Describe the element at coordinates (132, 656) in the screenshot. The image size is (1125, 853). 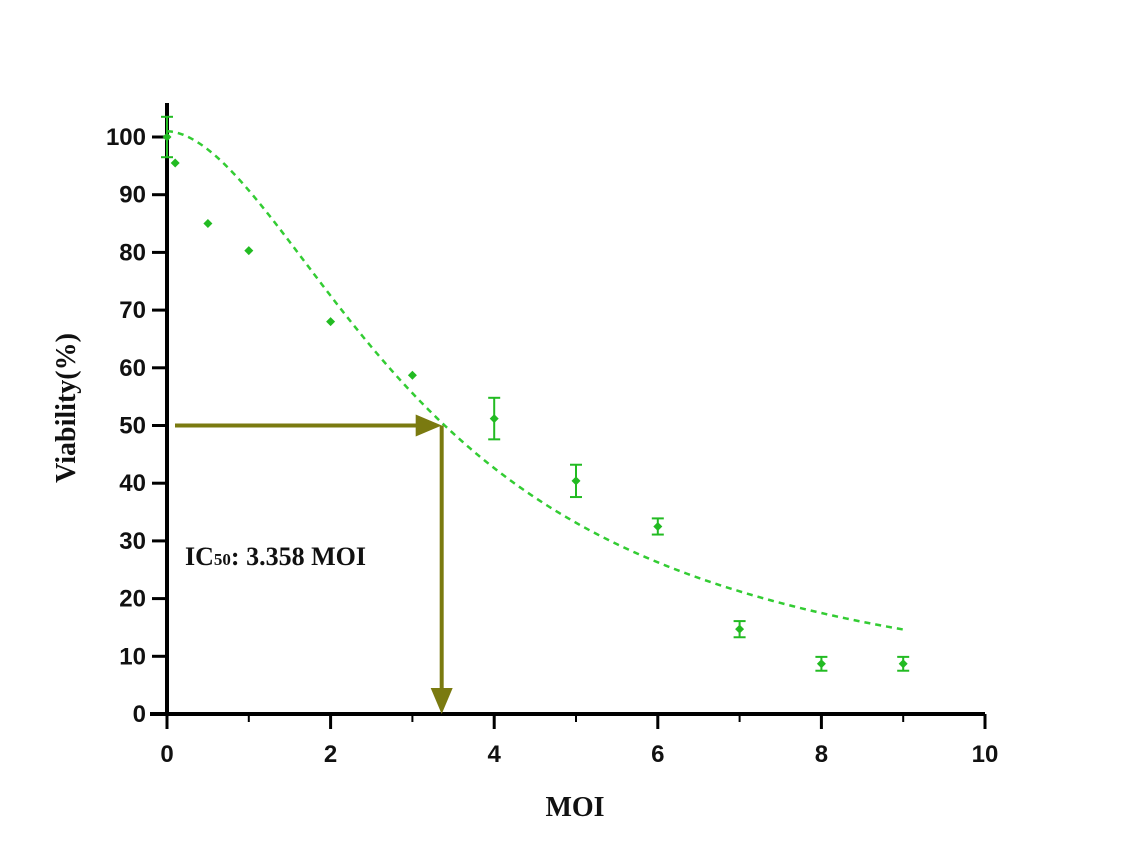
I see `y-tick-label-10: 10` at that location.